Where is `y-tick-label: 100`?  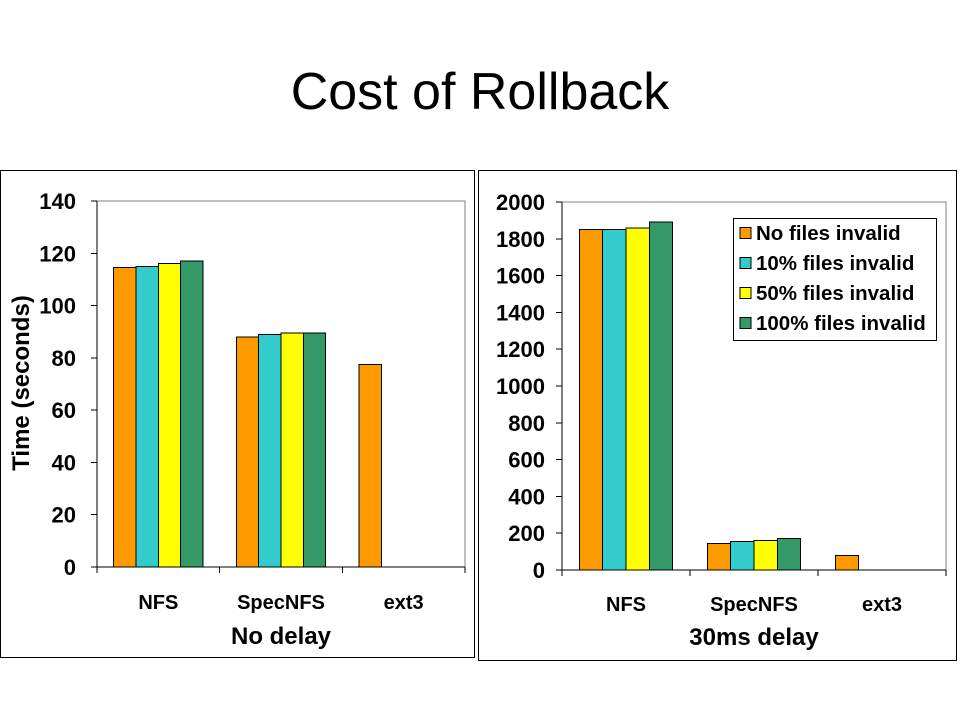 y-tick-label: 100 is located at coordinates (57, 306).